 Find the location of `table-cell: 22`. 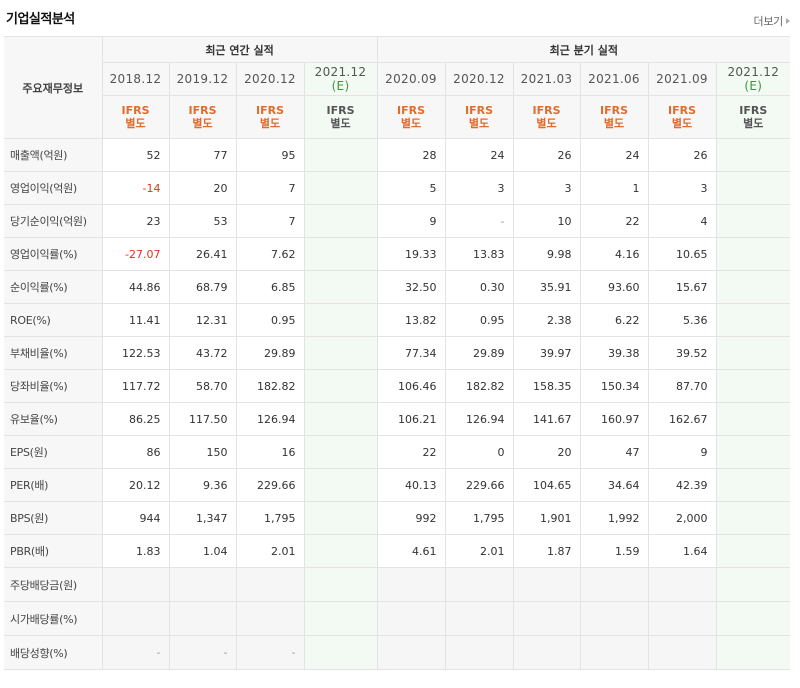

table-cell: 22 is located at coordinates (614, 221).